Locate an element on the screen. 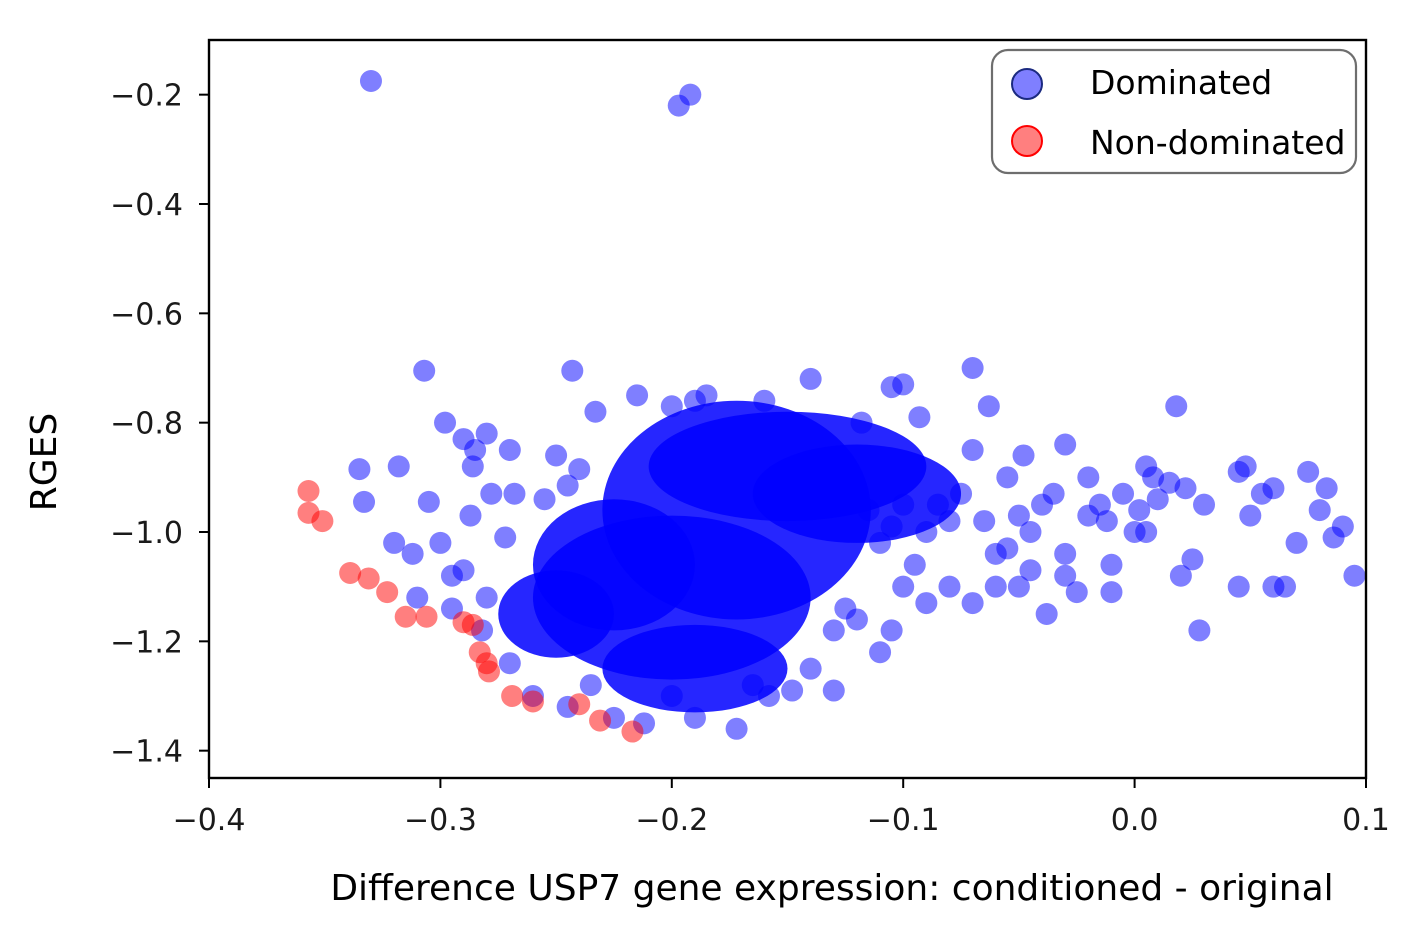  legend-box is located at coordinates (1174, 111).